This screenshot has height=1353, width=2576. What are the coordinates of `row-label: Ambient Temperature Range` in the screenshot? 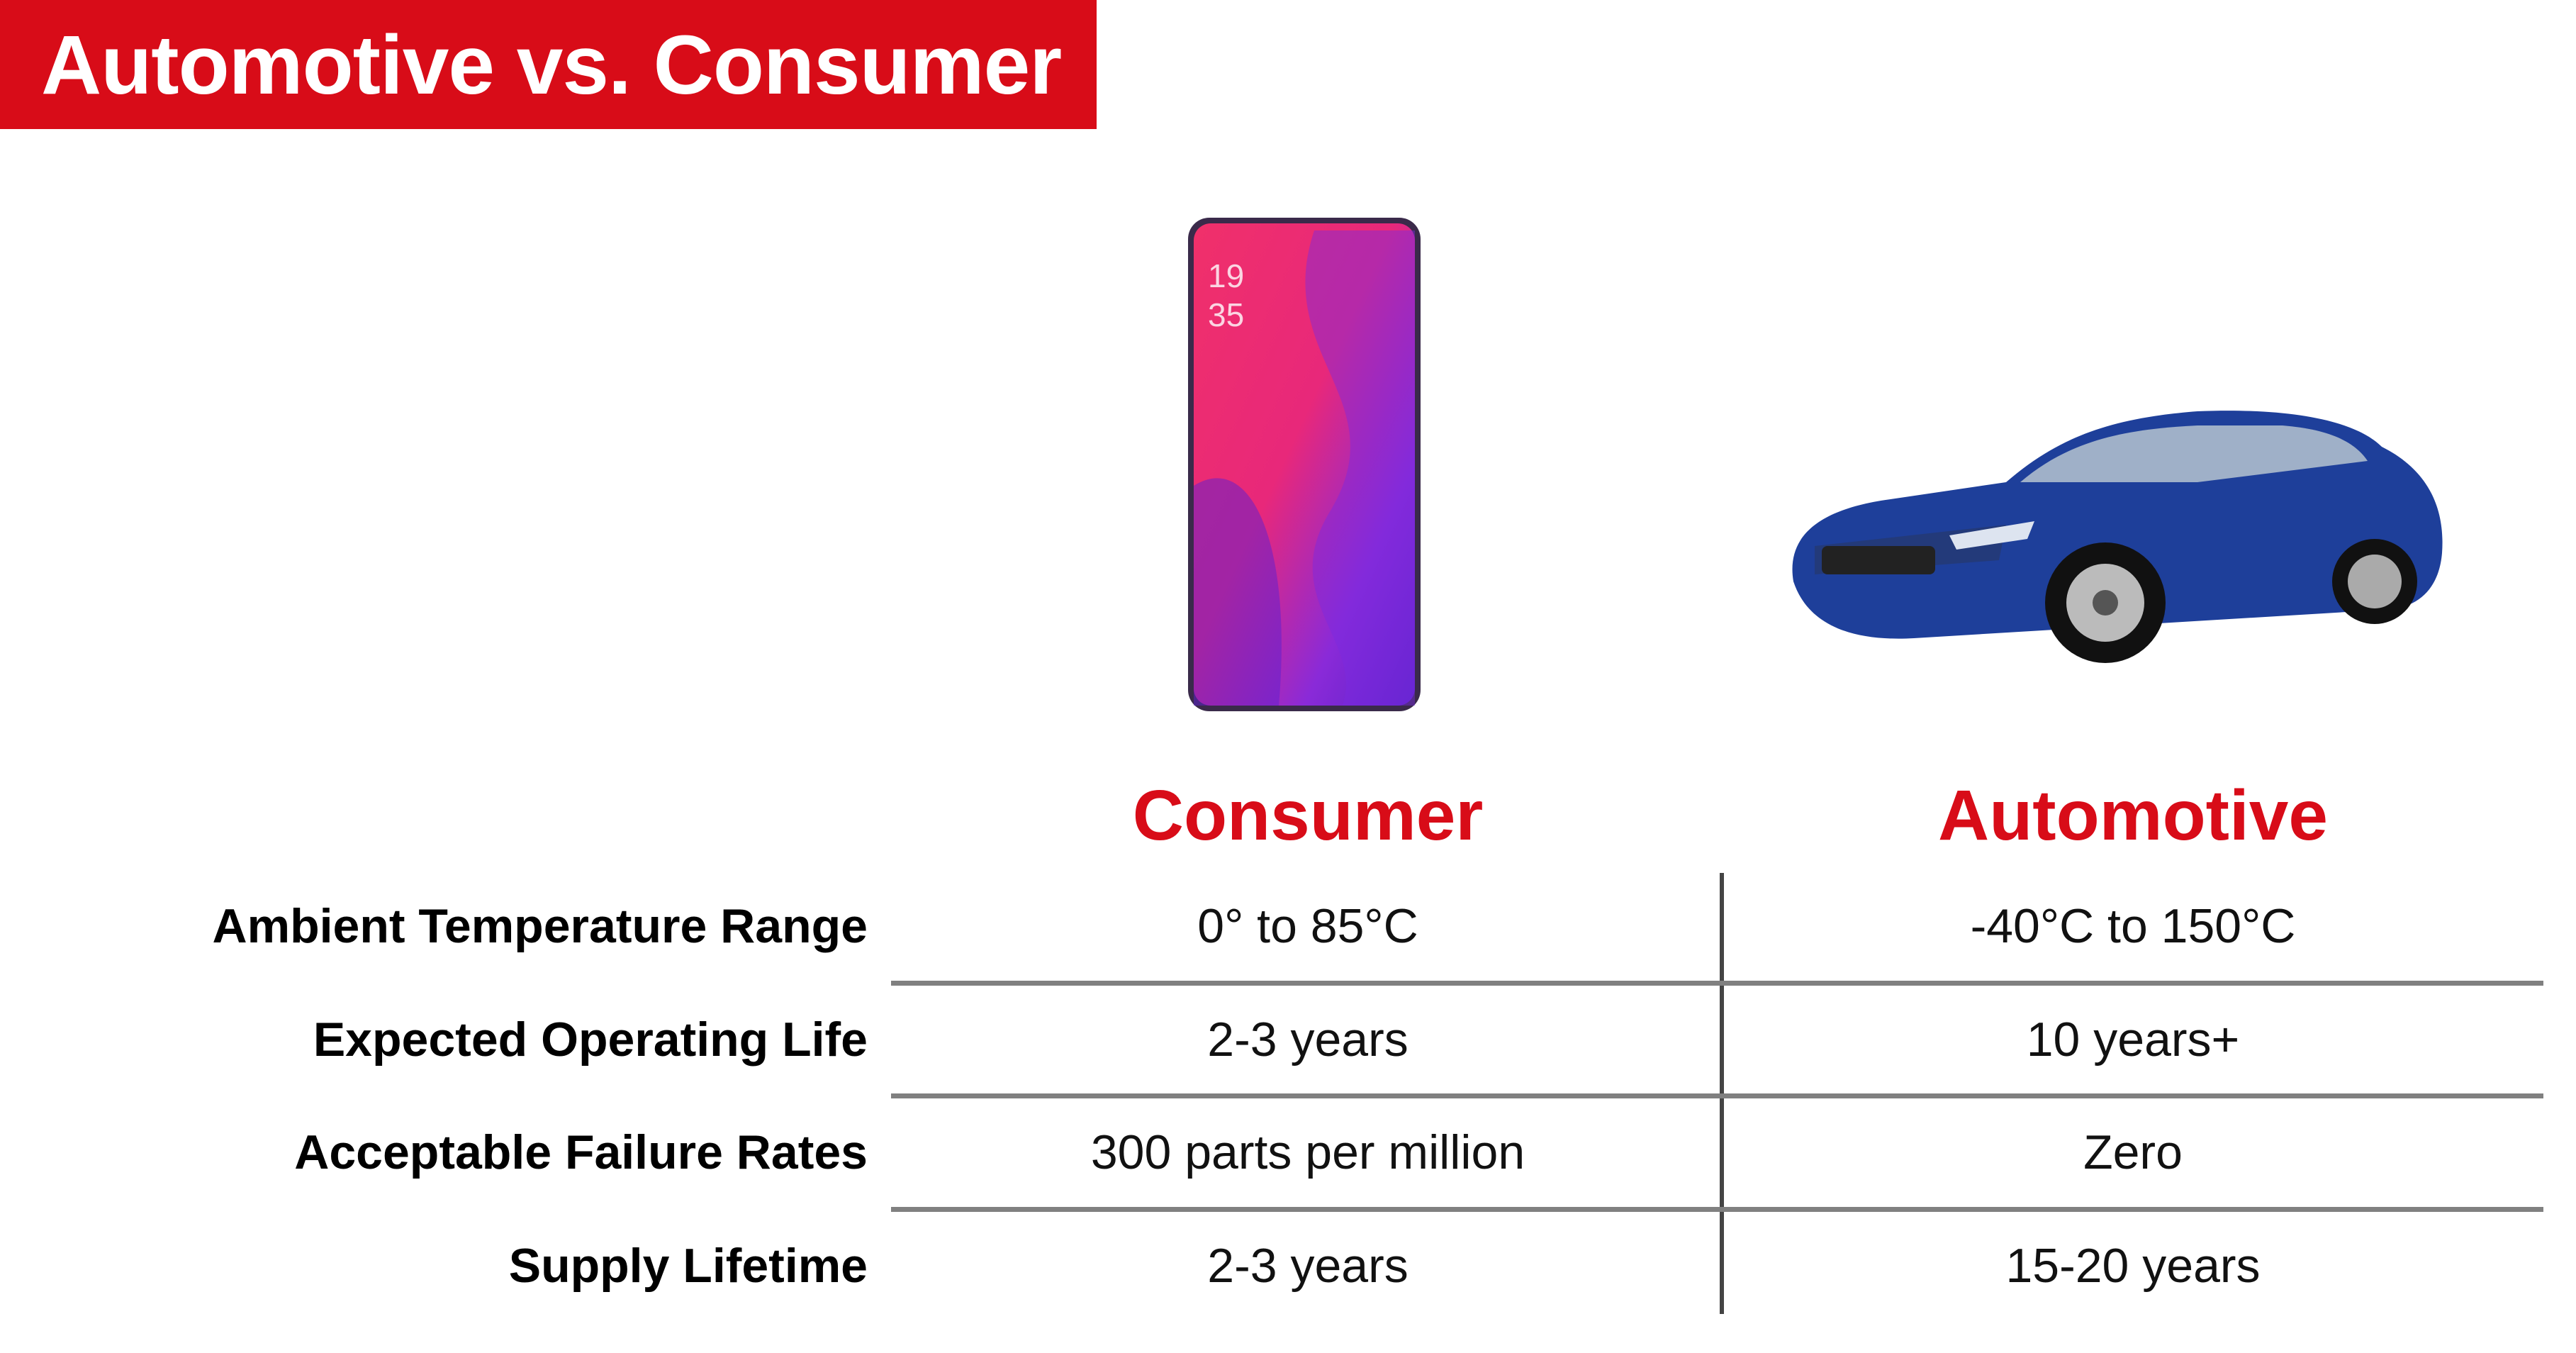 It's located at (540, 926).